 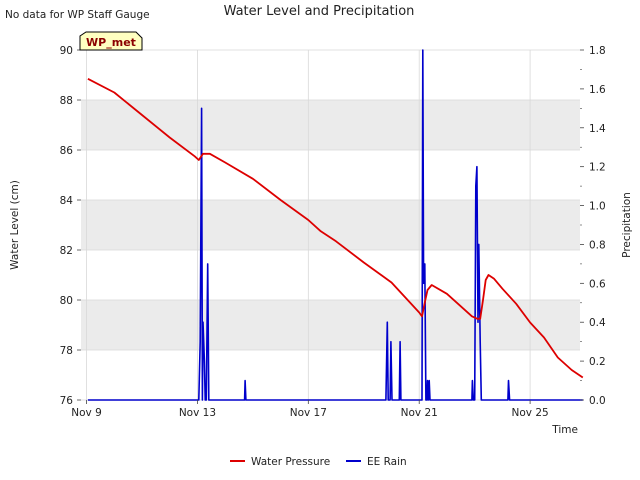 What do you see at coordinates (387, 462) in the screenshot?
I see `legend-label-ee-rain: EE Rain` at bounding box center [387, 462].